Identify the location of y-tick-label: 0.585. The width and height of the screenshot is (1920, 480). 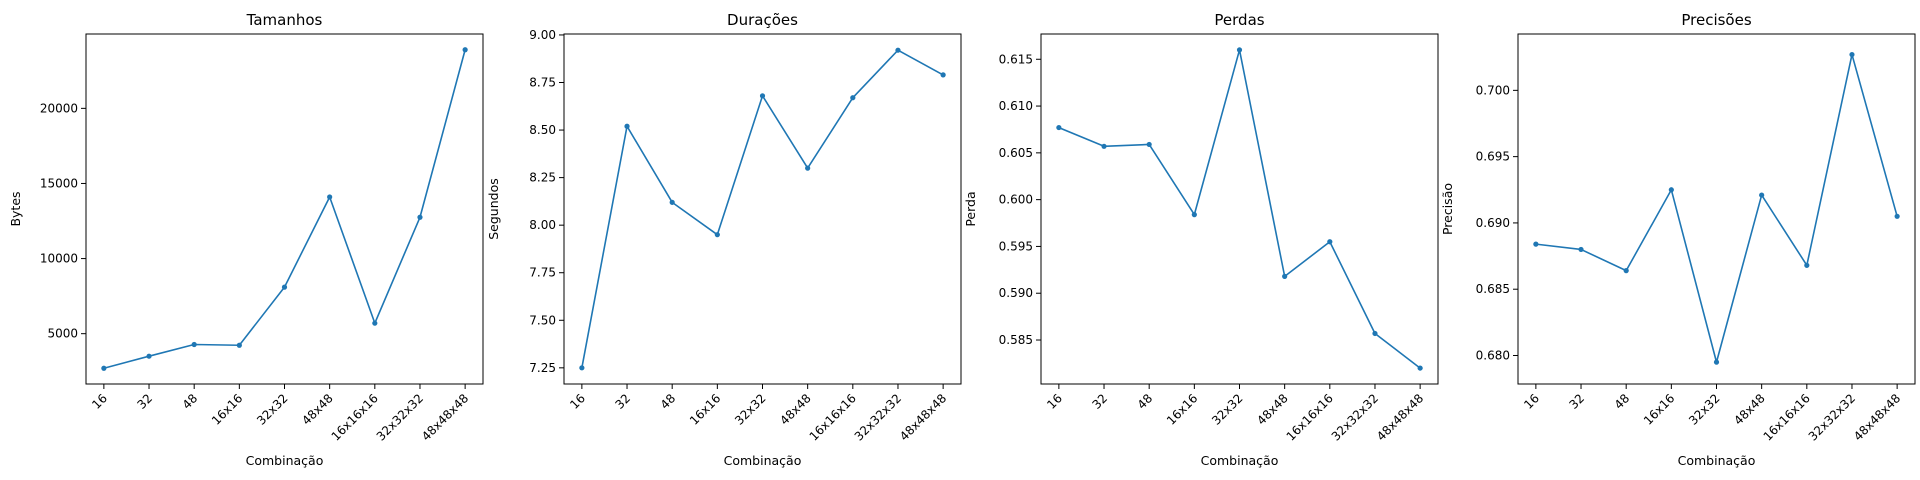
(1016, 340).